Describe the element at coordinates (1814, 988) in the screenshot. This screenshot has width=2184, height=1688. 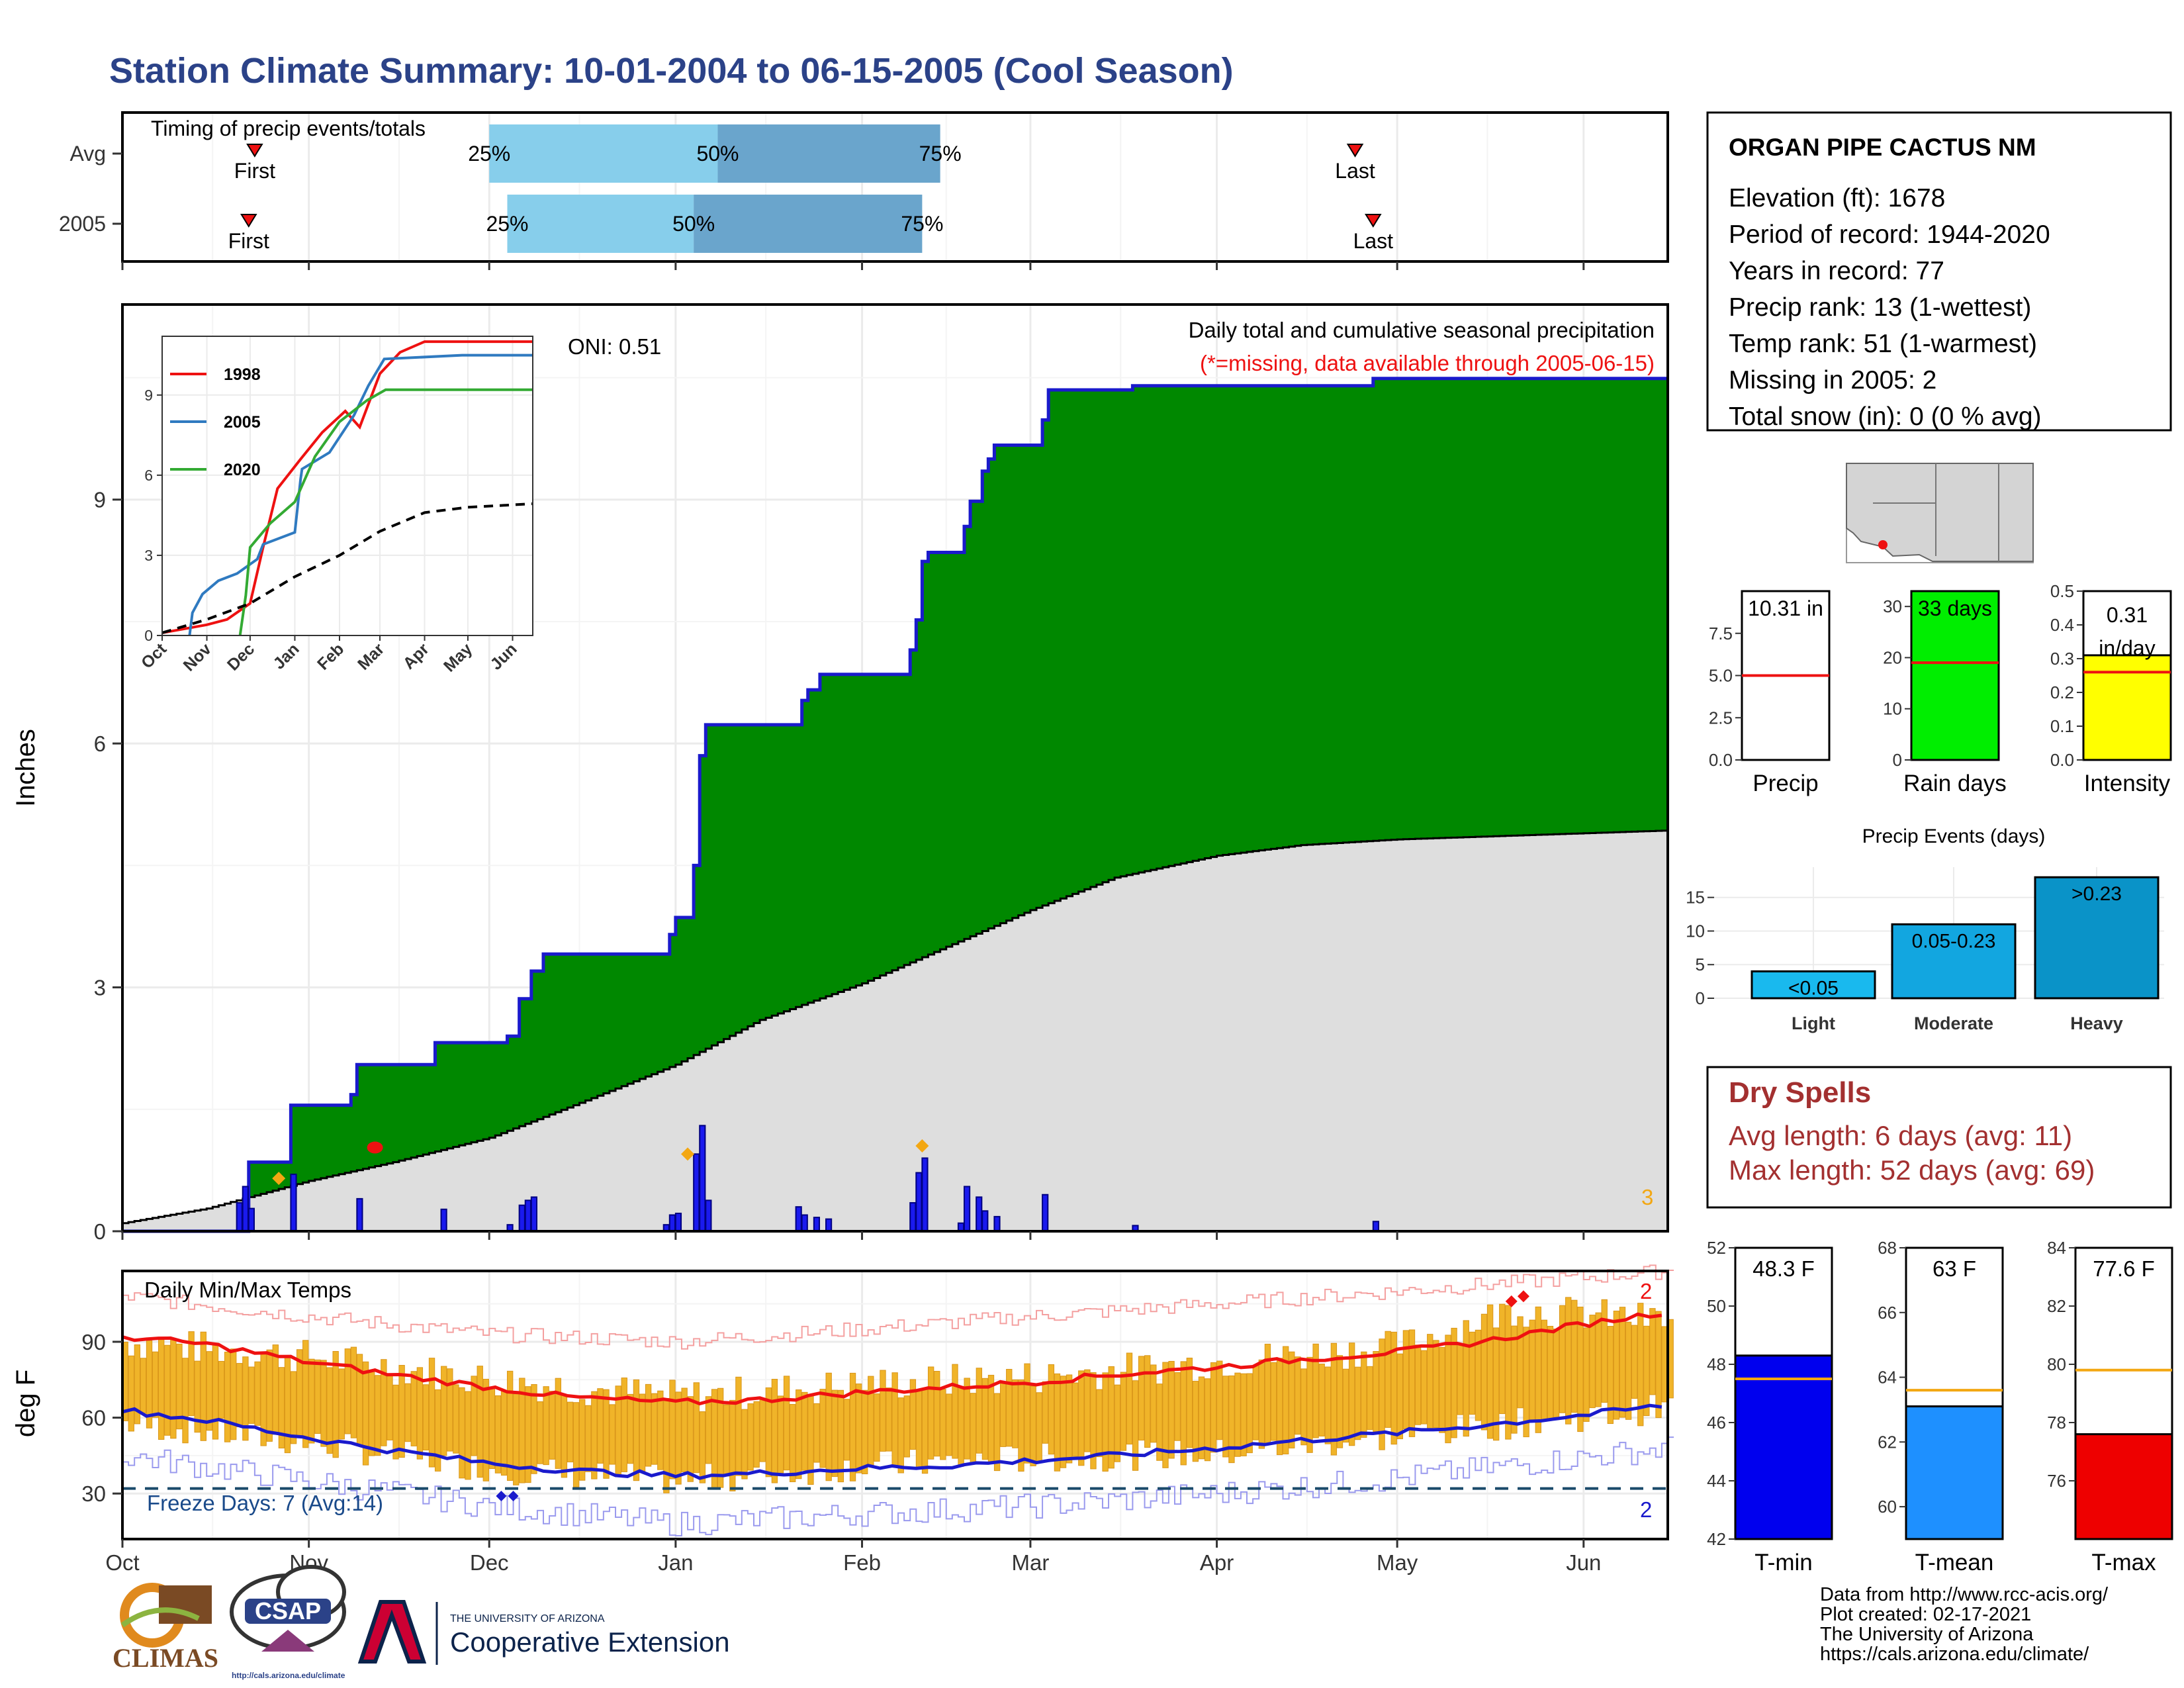
I see `events-bar-label: <0.05` at that location.